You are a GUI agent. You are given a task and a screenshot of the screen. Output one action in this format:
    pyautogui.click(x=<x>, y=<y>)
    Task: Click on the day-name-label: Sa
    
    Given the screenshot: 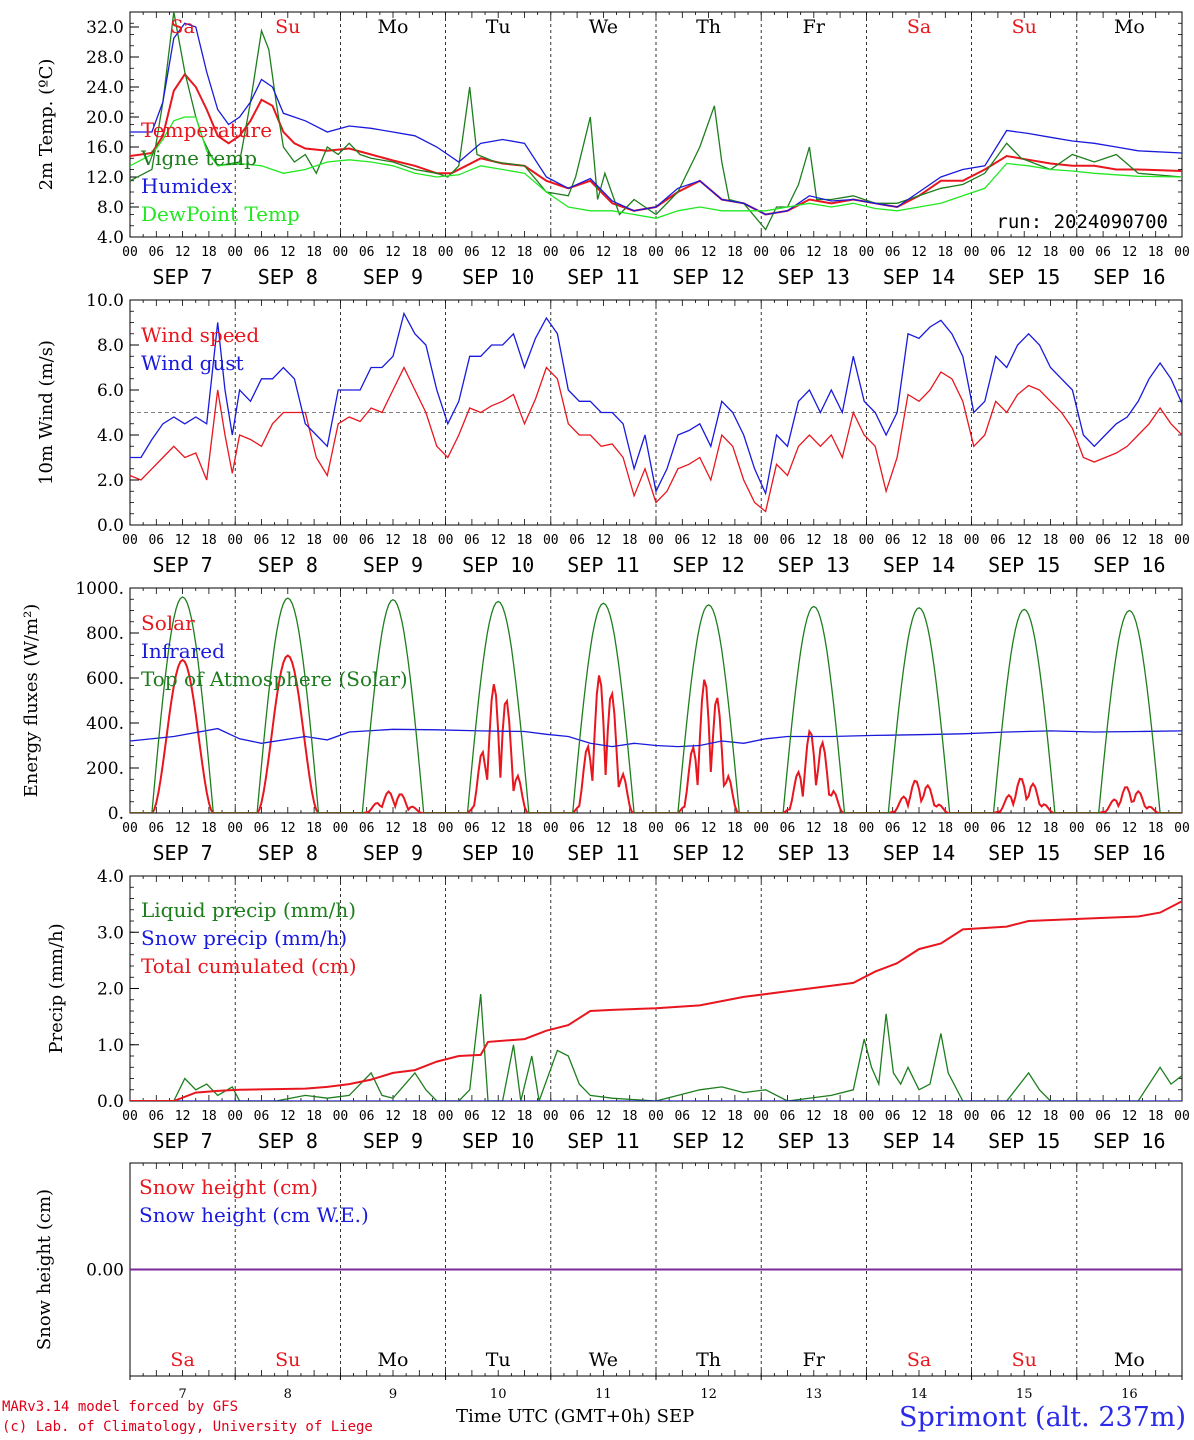 What is the action you would take?
    pyautogui.click(x=182, y=1360)
    